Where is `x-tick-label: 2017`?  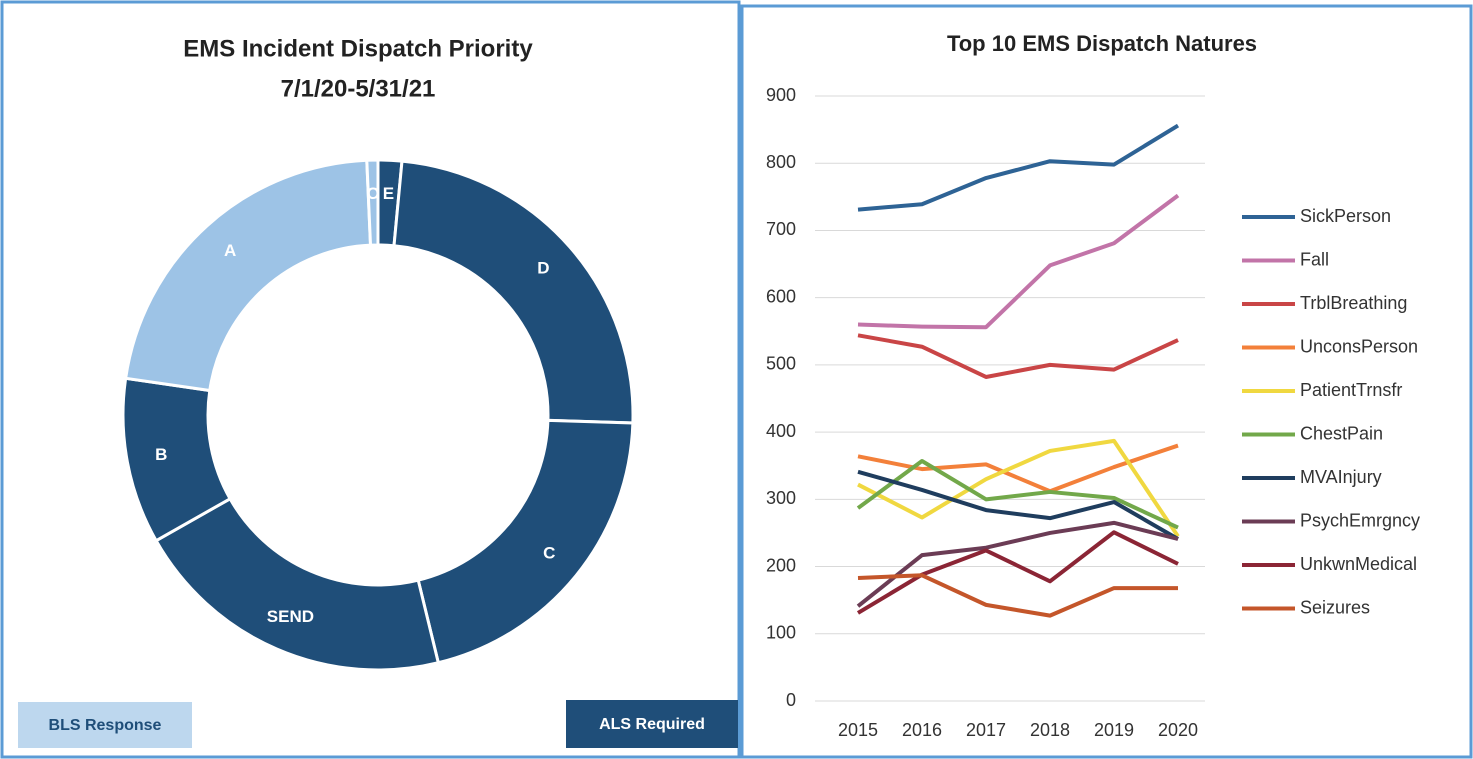 x-tick-label: 2017 is located at coordinates (986, 730).